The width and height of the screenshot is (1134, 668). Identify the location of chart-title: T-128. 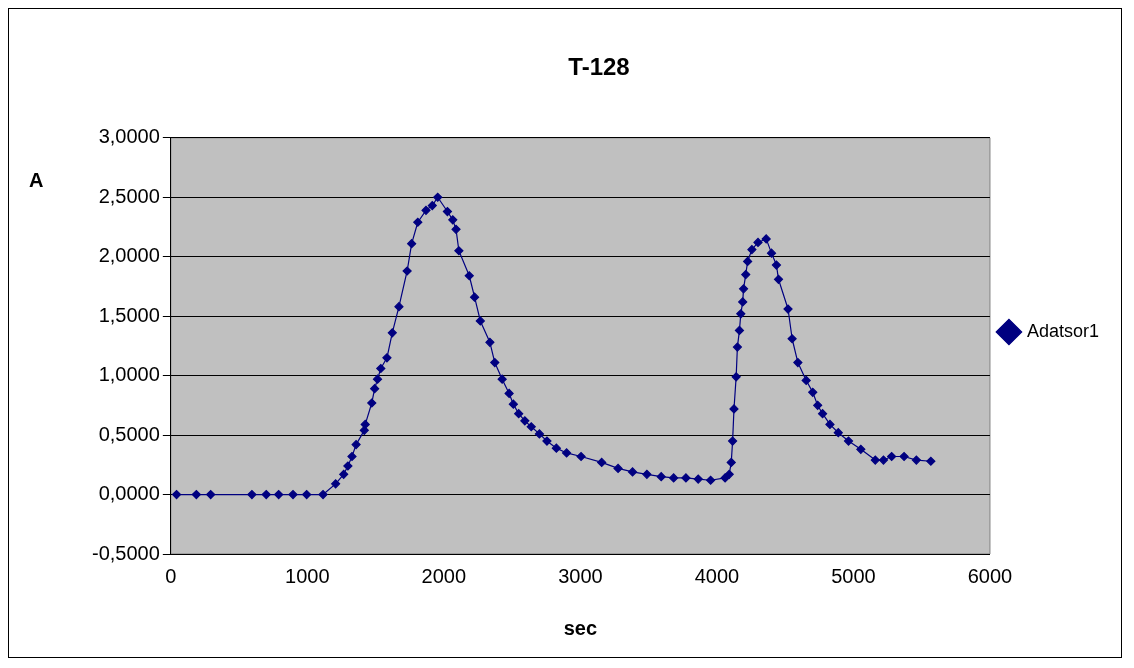
(599, 67).